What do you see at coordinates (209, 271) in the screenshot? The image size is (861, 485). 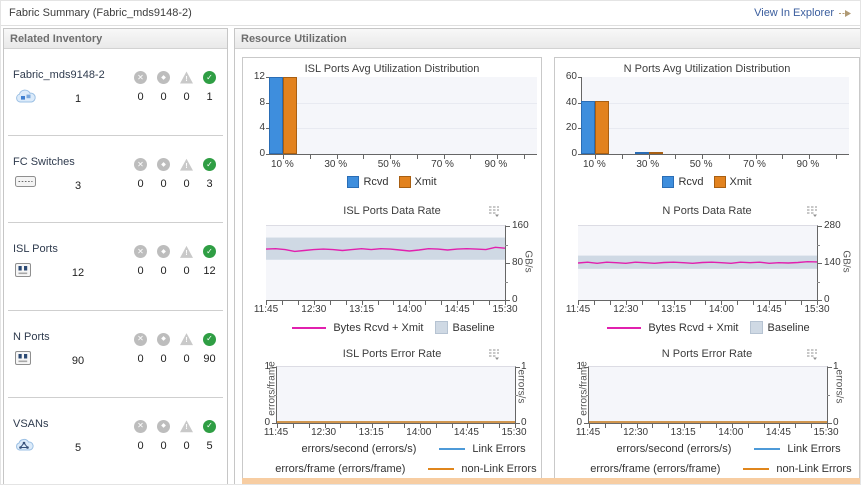 I see `normal-count: 12` at bounding box center [209, 271].